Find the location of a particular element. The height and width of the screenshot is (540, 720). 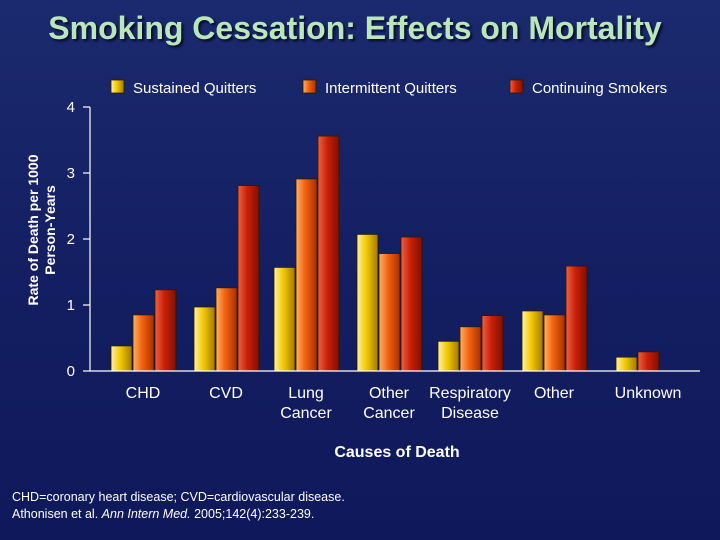

y-axis-title-line: Person-Years is located at coordinates (50, 230).